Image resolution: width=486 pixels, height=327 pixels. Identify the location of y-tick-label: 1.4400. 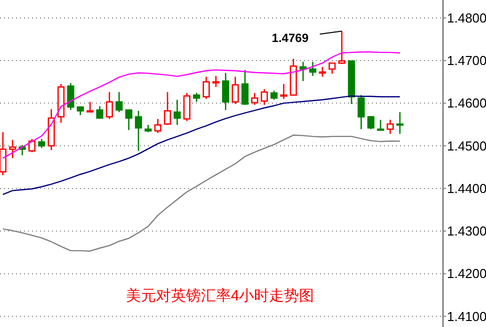
(466, 188).